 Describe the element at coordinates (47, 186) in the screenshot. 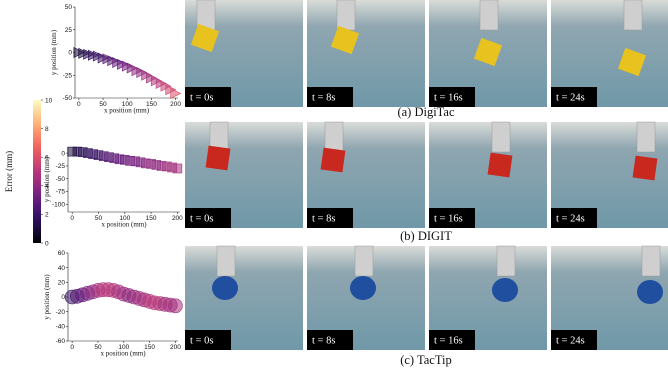

I see `colorbar-tick-label: 4` at that location.